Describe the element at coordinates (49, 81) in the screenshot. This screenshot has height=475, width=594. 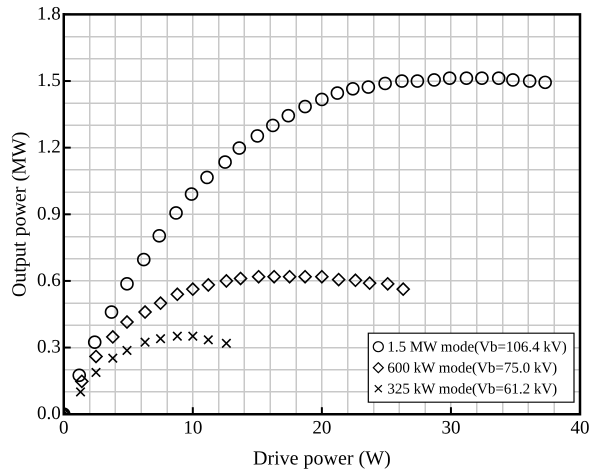
I see `y-tick-label: 1.5` at that location.